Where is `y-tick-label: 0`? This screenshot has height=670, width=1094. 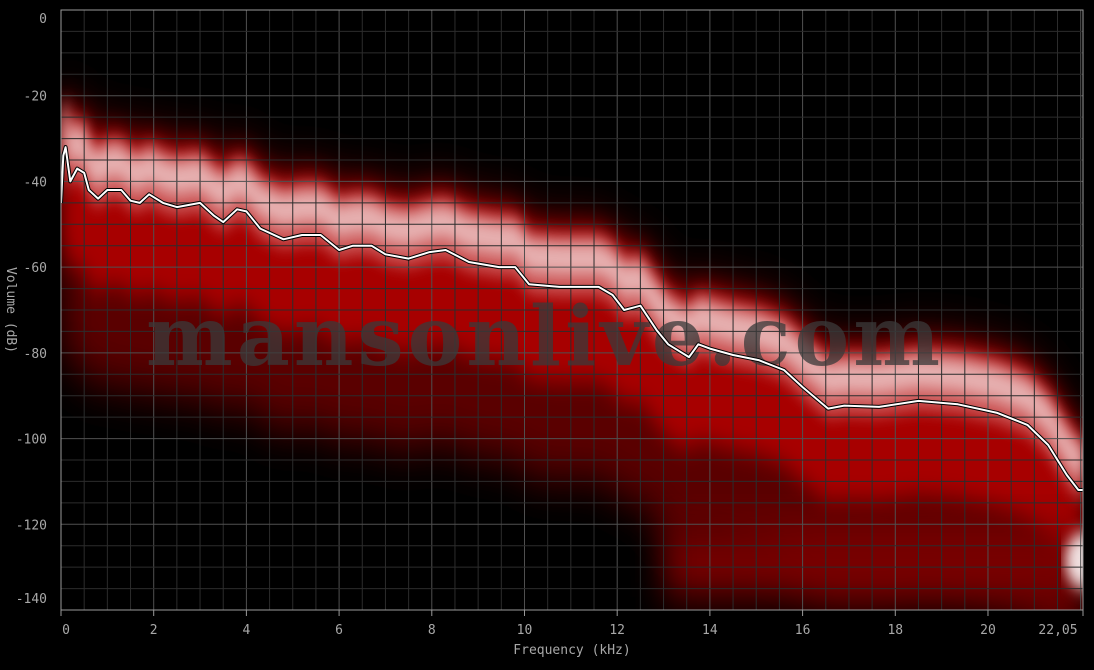
y-tick-label: 0 is located at coordinates (43, 19).